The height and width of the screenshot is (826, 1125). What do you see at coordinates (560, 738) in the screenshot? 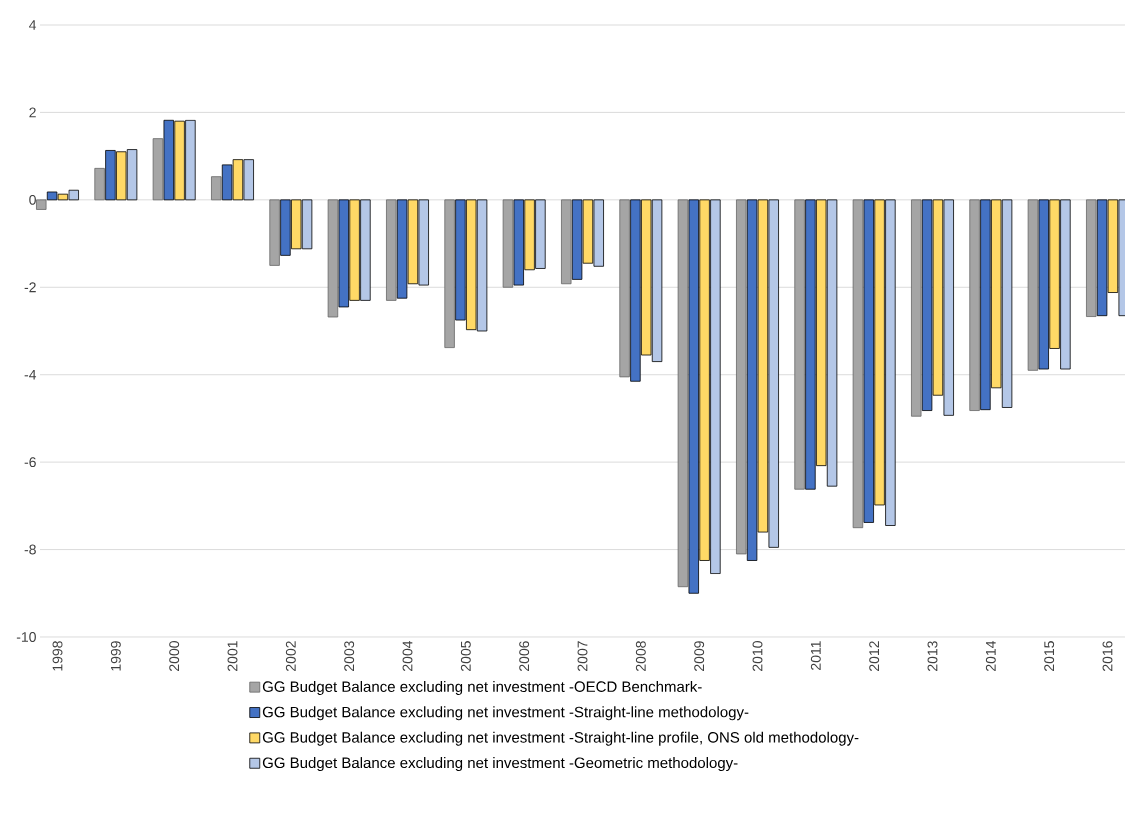
I see `legend-label: GG Budget Balance excluding net investment -Straight-line profile, ONS old methodology-` at bounding box center [560, 738].